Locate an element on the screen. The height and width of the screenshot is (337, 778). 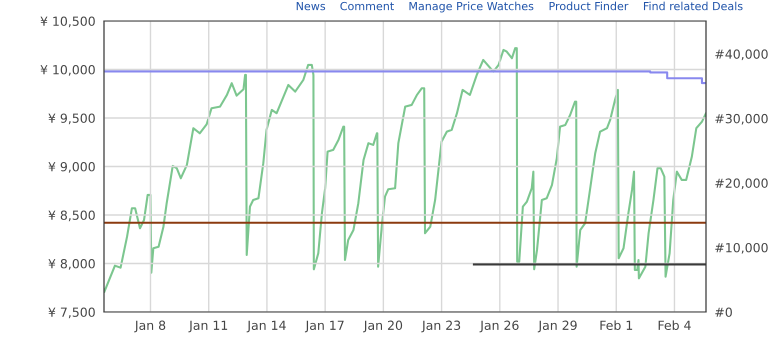
y-tick-label: ¥ 10,500 is located at coordinates (67, 22).